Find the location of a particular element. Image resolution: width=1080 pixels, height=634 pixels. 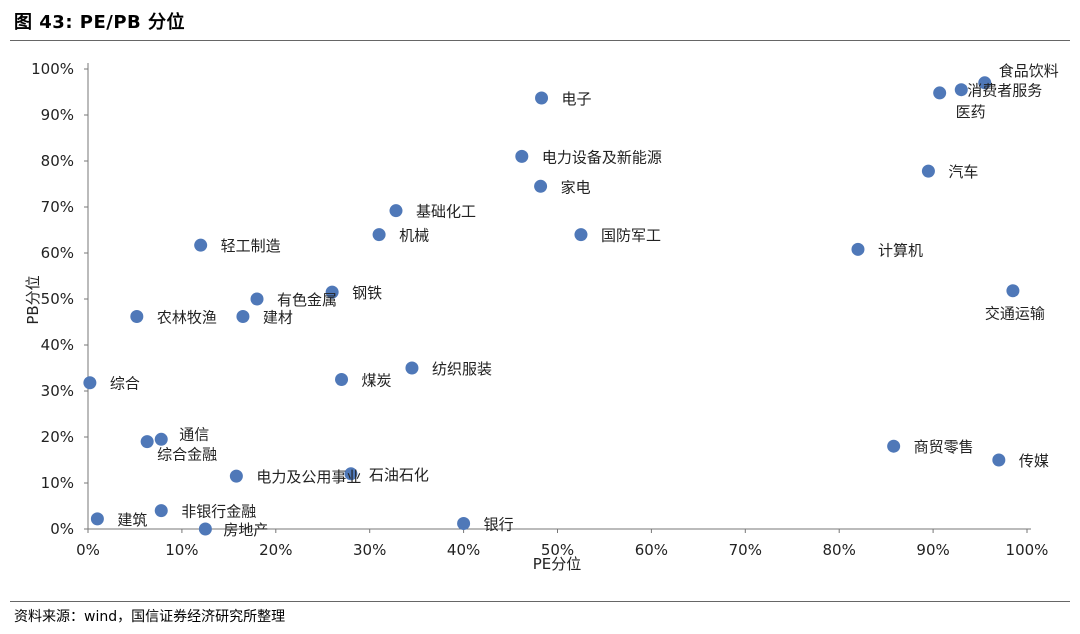

y-tick-label: 100% is located at coordinates (52, 69).